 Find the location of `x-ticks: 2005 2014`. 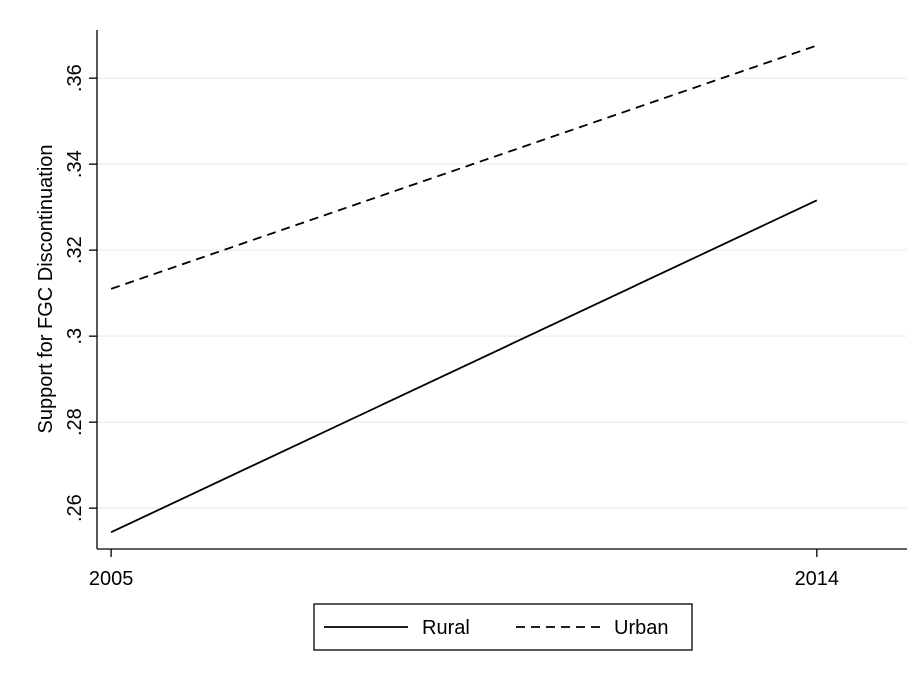

x-ticks: 2005 2014 is located at coordinates (464, 569).